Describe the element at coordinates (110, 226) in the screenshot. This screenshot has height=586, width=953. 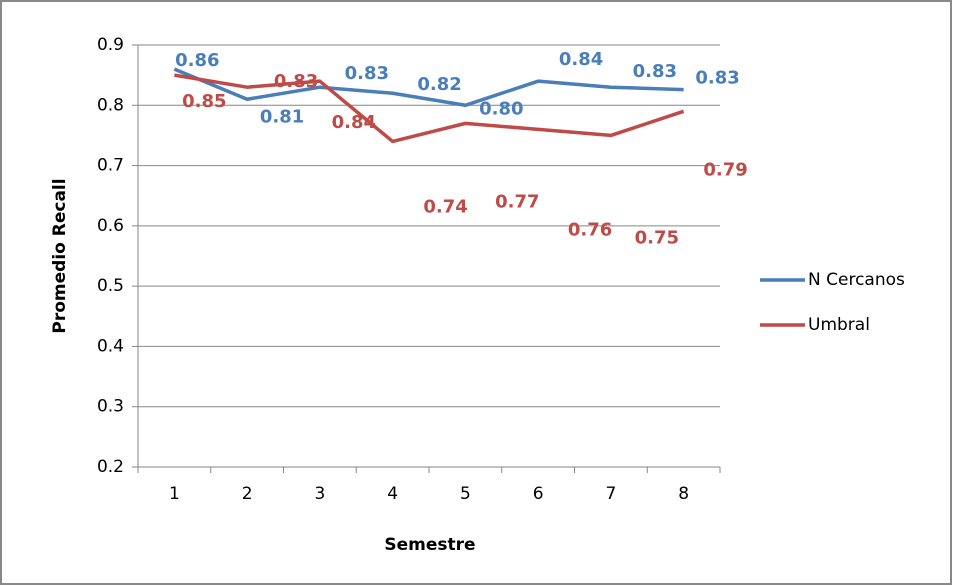
I see `y-tick-label: 0.6` at that location.